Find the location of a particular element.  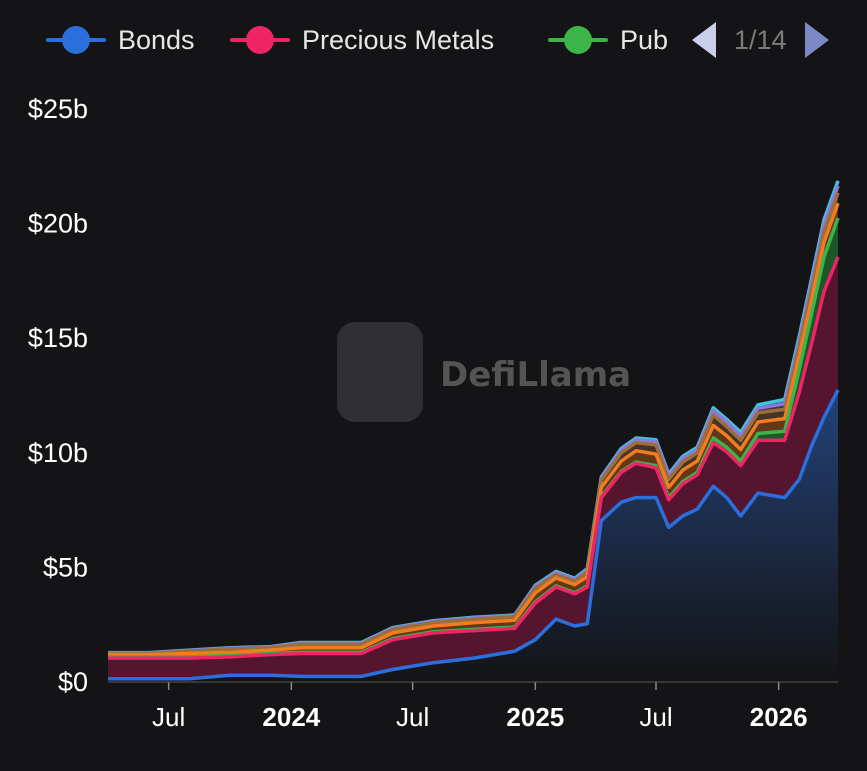

legend-dot-precious-metals is located at coordinates (260, 40).